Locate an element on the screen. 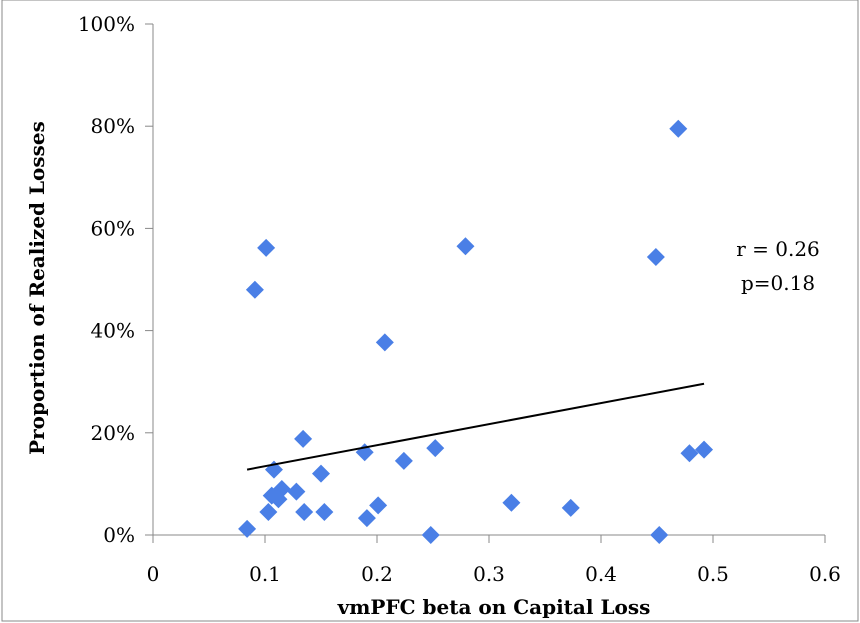  y-tick-label: 40% is located at coordinates (113, 331).